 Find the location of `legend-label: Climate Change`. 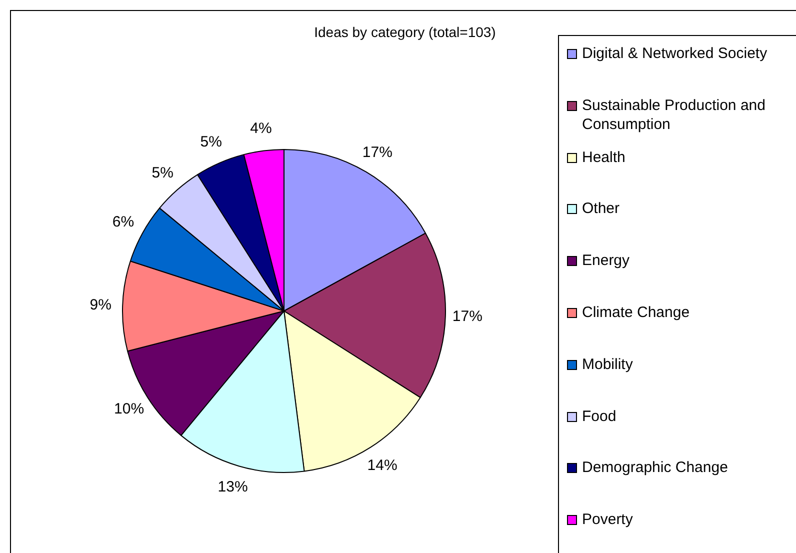

legend-label: Climate Change is located at coordinates (636, 312).